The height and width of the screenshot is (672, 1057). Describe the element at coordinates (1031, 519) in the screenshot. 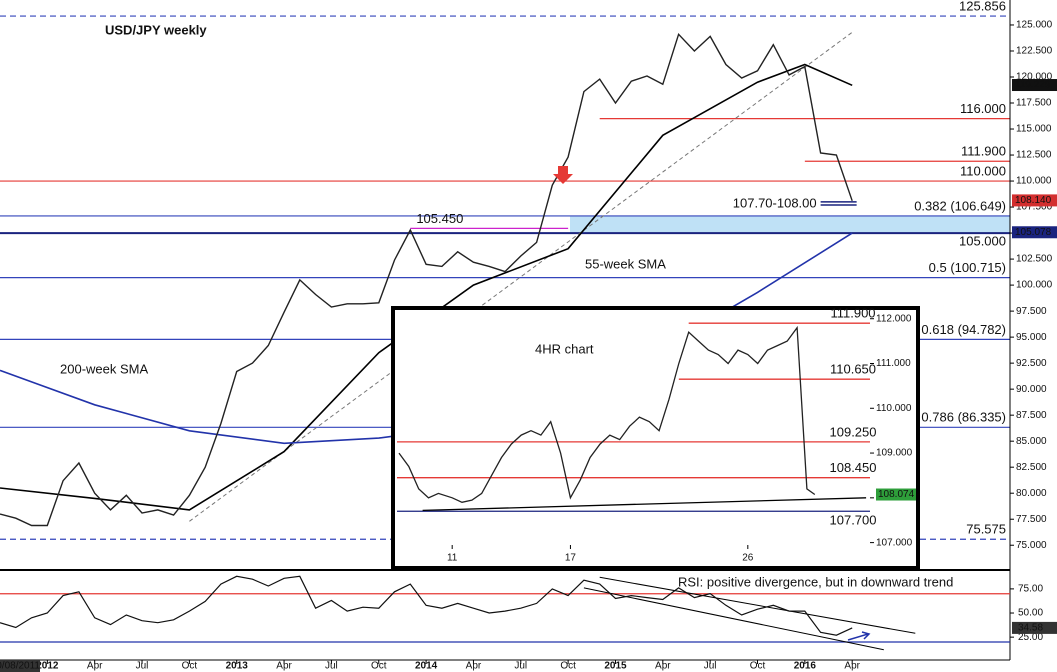

I see `y-tick-label: 77.500` at that location.